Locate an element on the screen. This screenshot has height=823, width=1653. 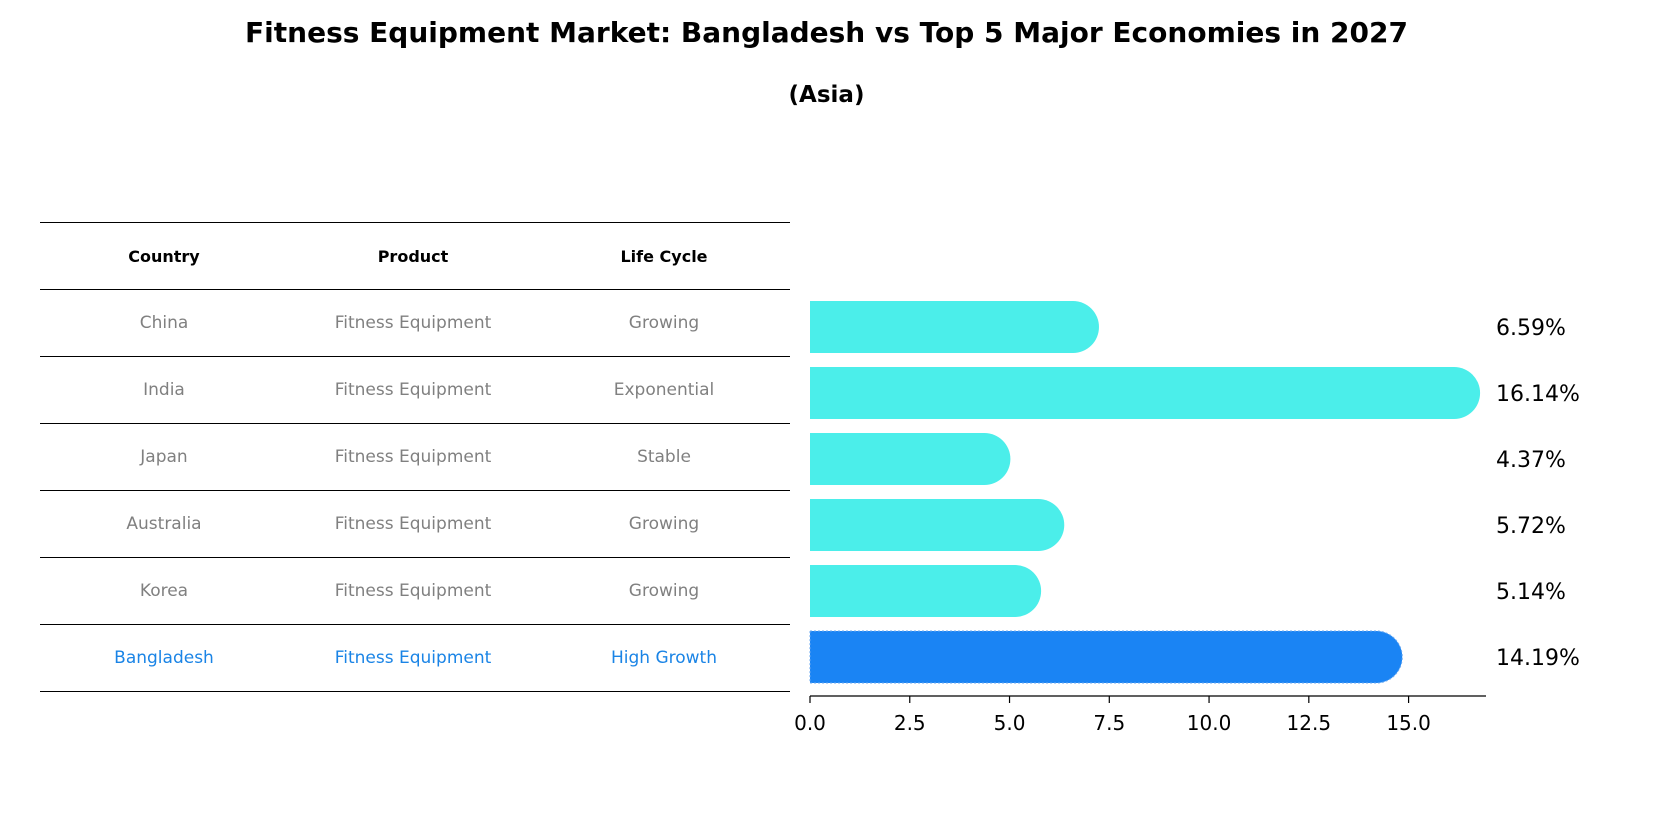
bar-bangladesh is located at coordinates (1106, 657).